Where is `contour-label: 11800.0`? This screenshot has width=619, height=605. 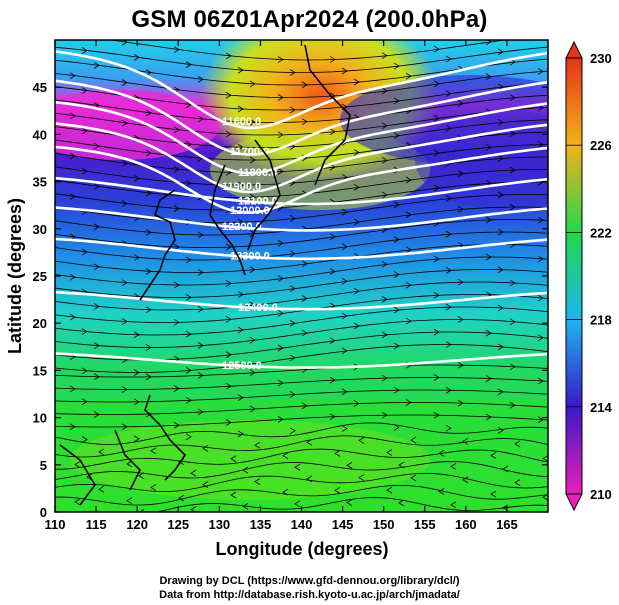
contour-label: 11800.0 is located at coordinates (257, 173).